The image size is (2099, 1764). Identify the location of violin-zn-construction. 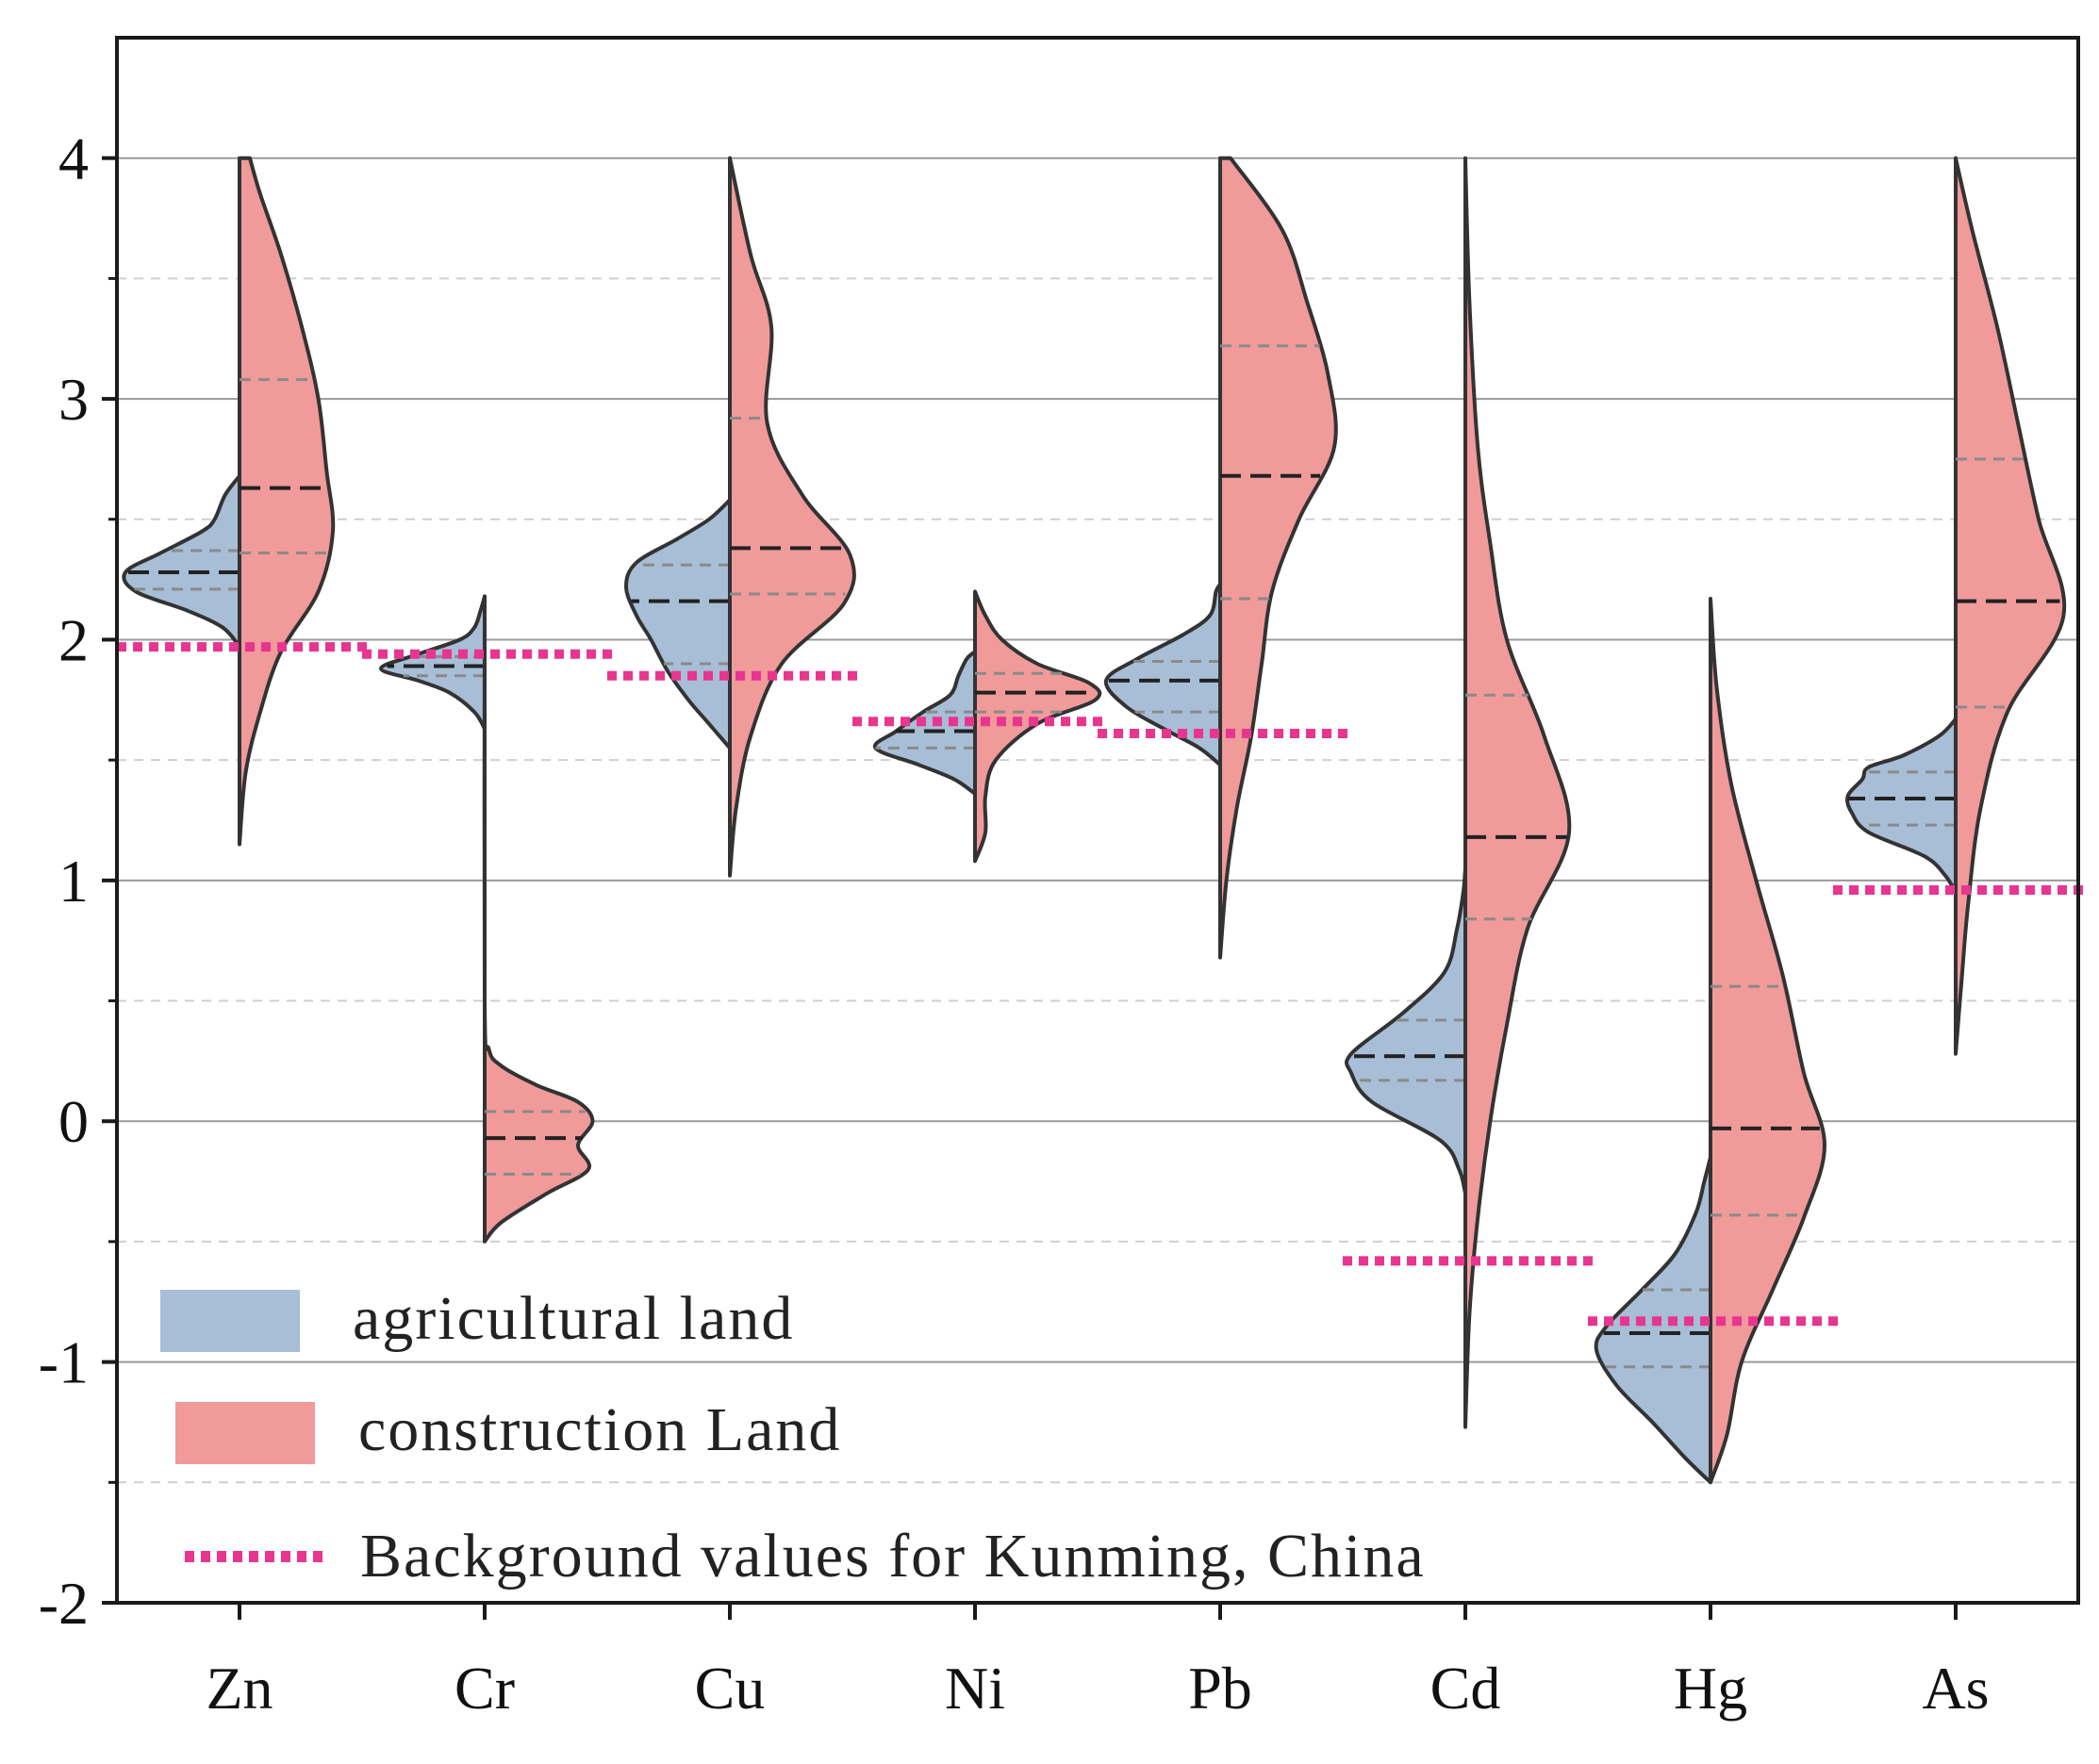
(287, 501).